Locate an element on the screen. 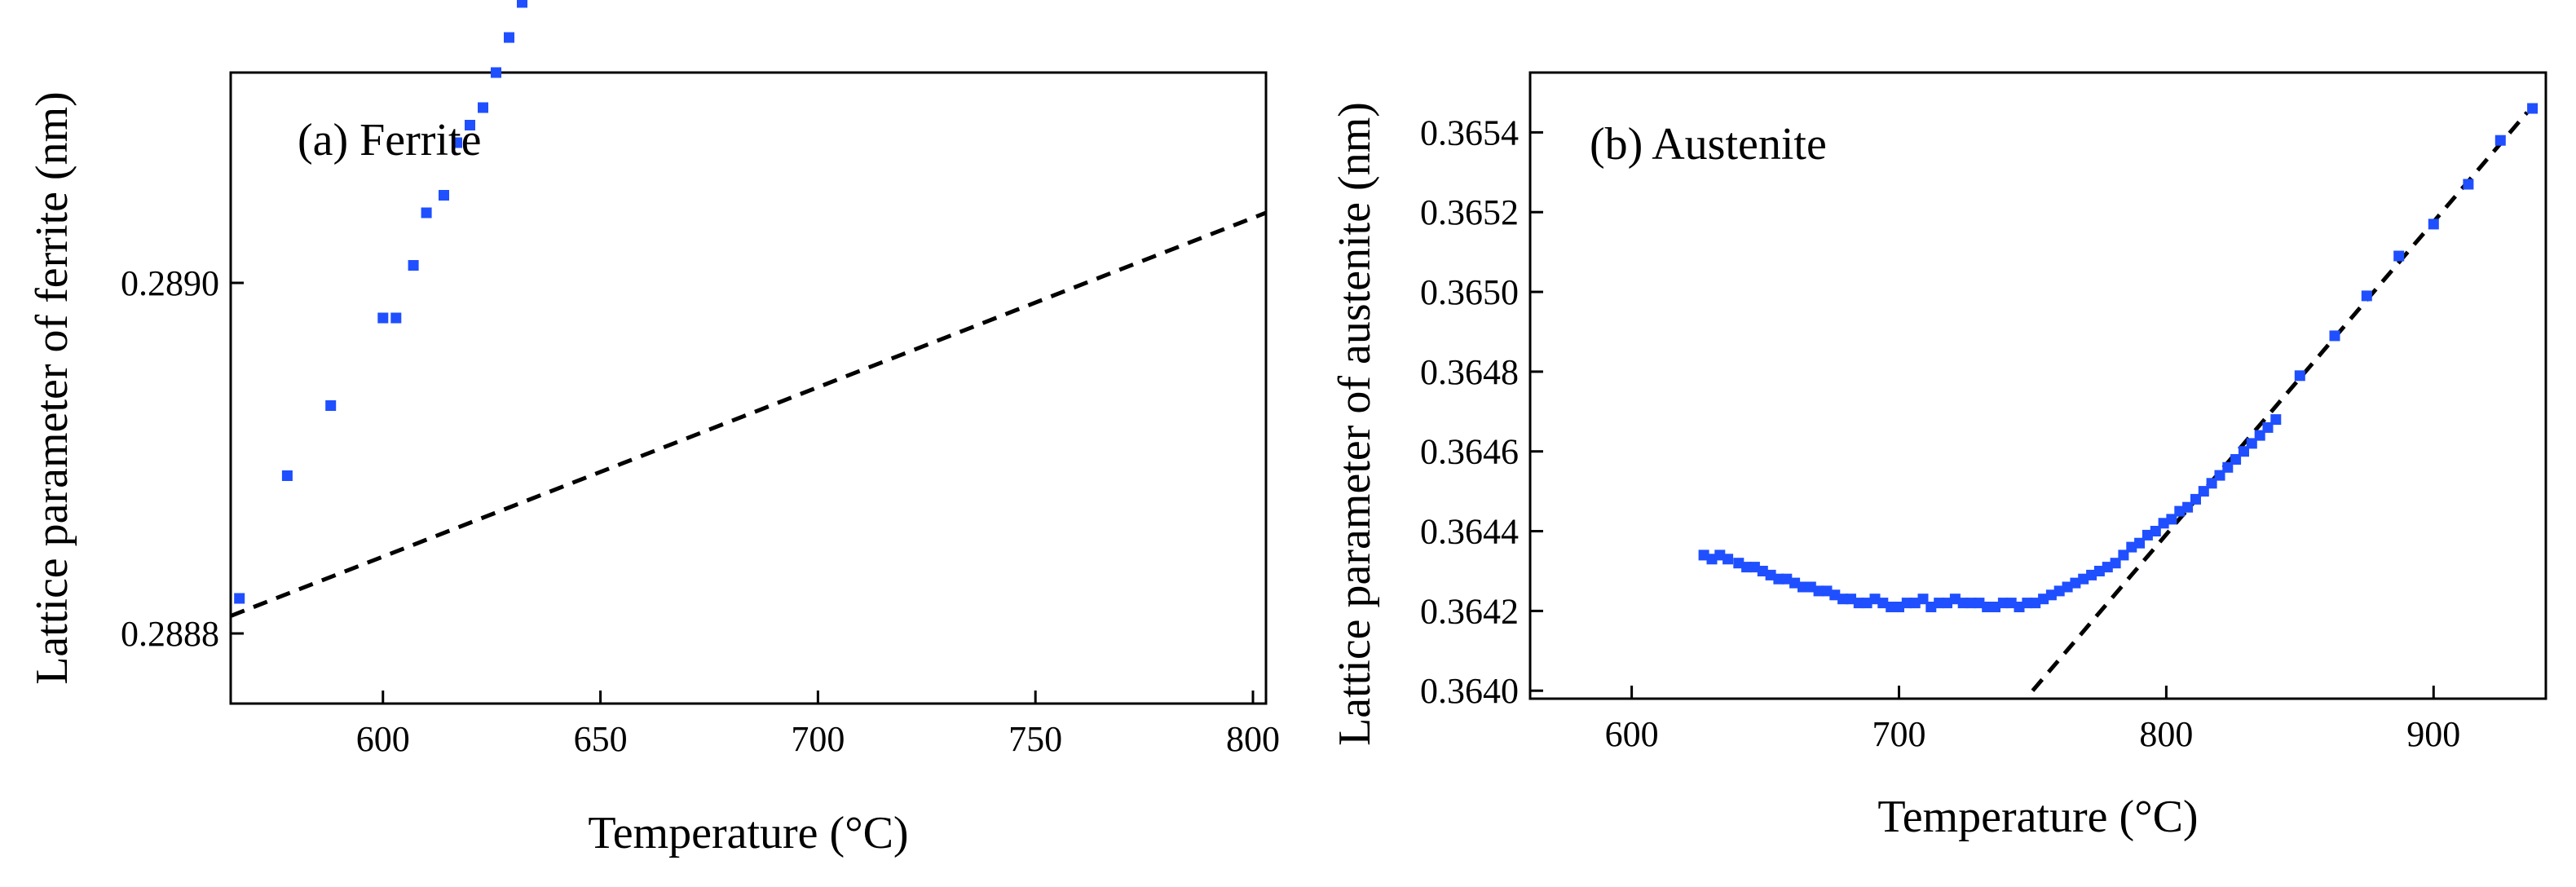 The height and width of the screenshot is (887, 2576). ferrite-x-axis-title: Temperature (°C) is located at coordinates (748, 833).